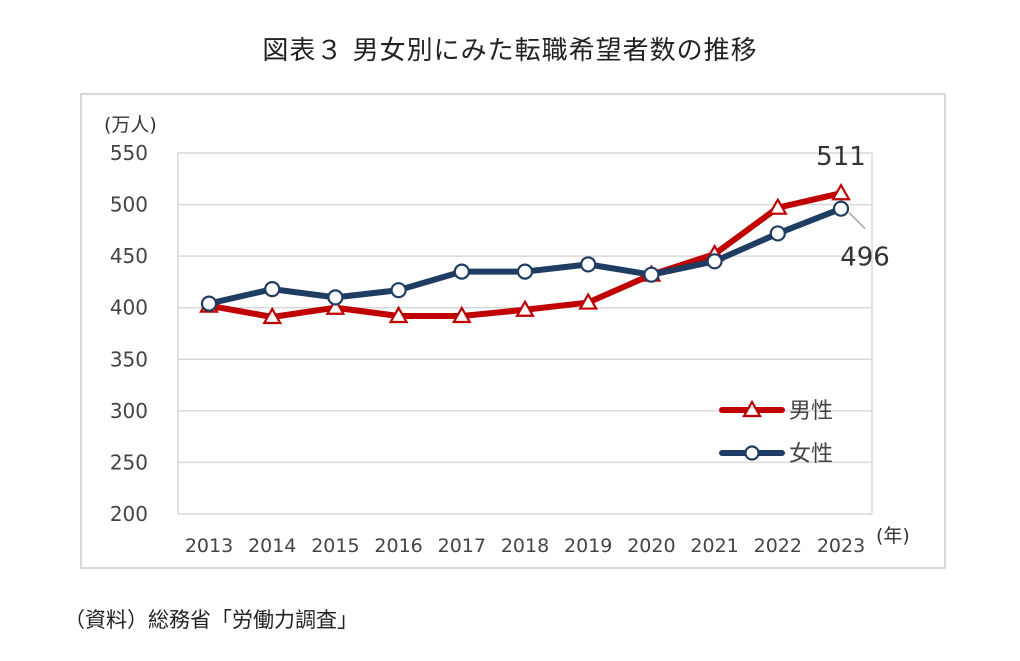 The height and width of the screenshot is (661, 1020). What do you see at coordinates (841, 157) in the screenshot?
I see `data-label-male-2023: 511` at bounding box center [841, 157].